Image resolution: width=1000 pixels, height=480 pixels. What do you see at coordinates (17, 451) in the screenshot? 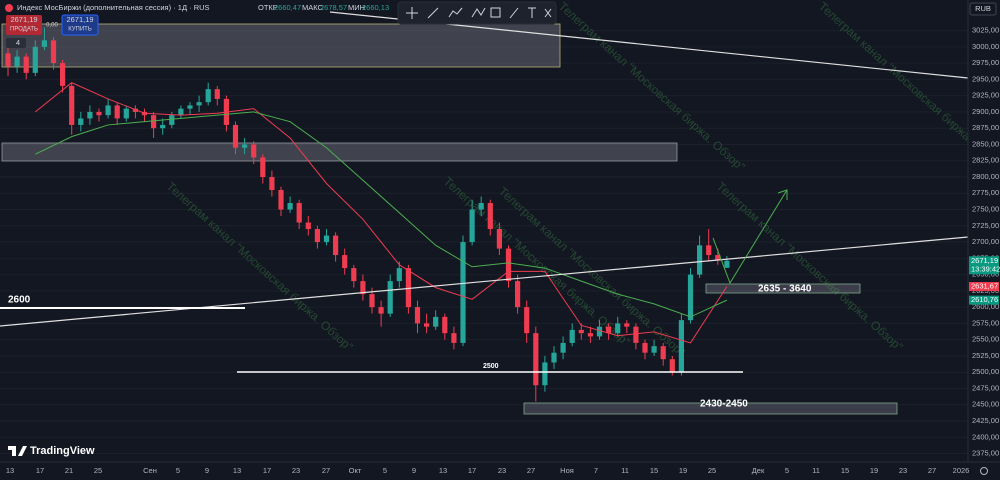
I see `logo-icon` at bounding box center [17, 451].